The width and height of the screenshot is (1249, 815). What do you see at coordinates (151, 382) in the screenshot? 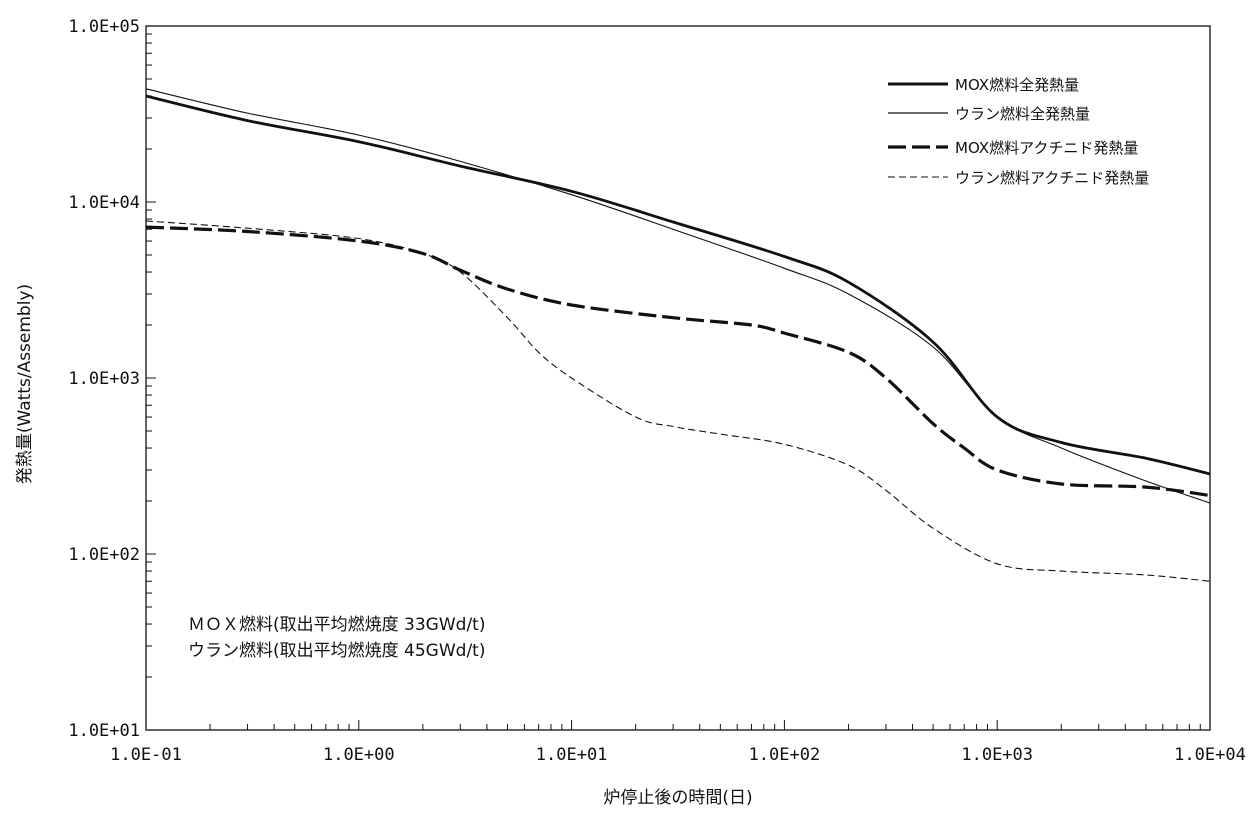
I see `y-minor-ticks` at bounding box center [151, 382].